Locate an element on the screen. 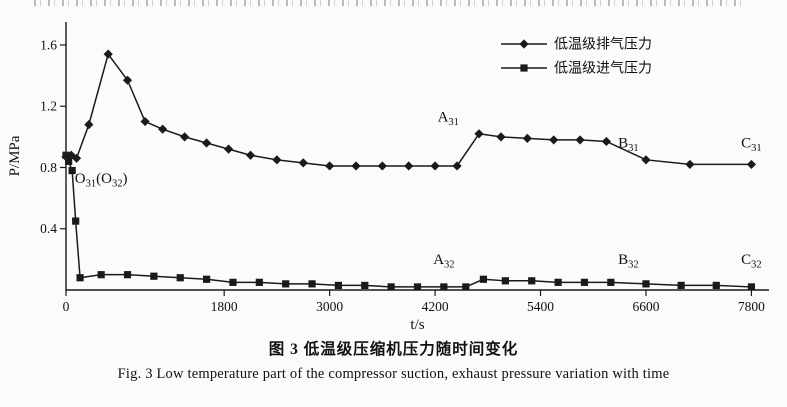  x-tick-label: 6600 is located at coordinates (645, 306).